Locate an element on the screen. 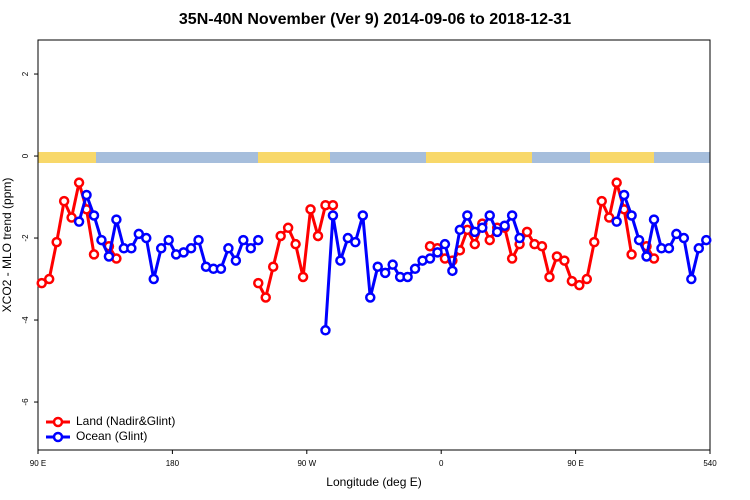  x-tick-label: 90 W is located at coordinates (306, 463).